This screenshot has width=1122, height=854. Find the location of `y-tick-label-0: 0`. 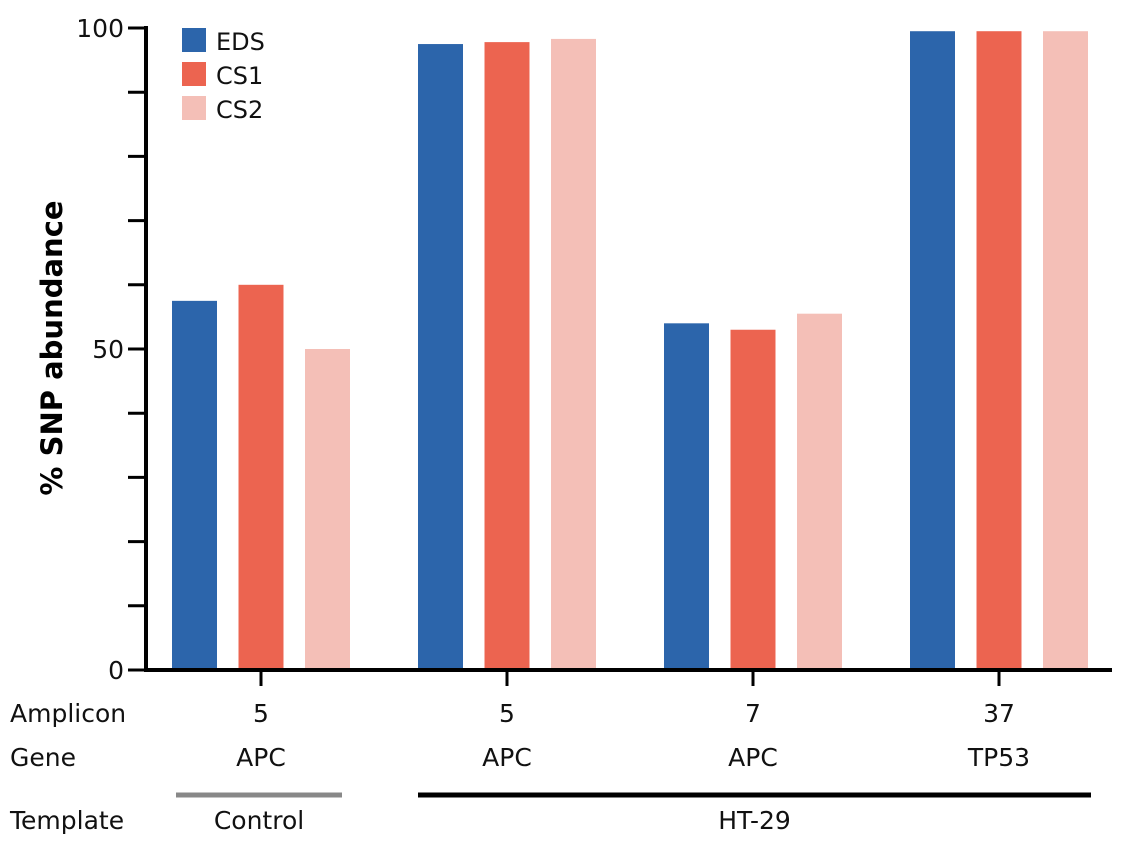

y-tick-label-0: 0 is located at coordinates (116, 670).